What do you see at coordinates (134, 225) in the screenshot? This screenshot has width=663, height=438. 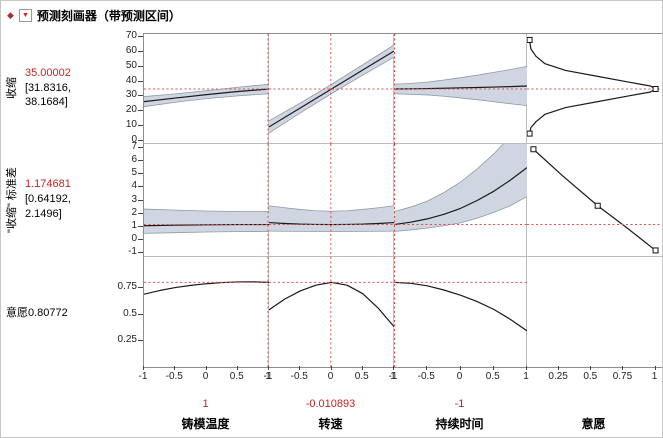 I see `y-tick-label: 1` at bounding box center [134, 225].